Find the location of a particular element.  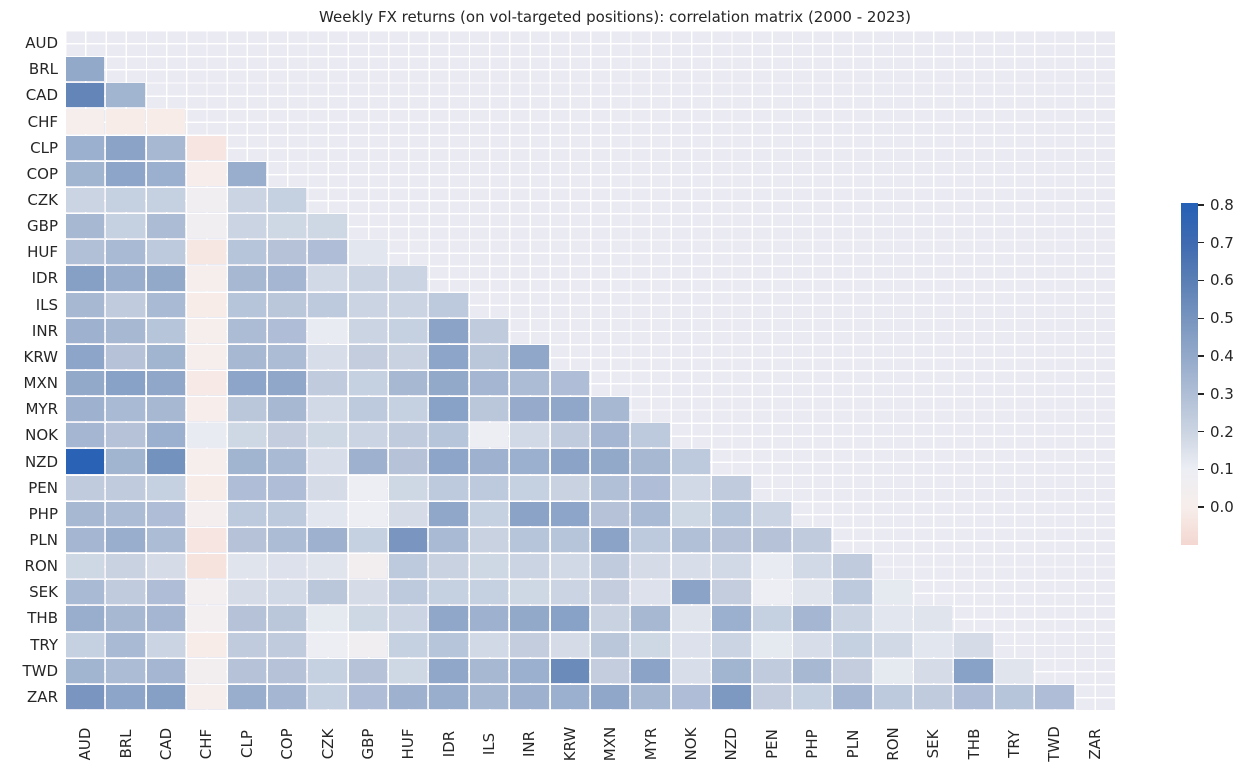

y-tick-label: KRW is located at coordinates (40, 356).